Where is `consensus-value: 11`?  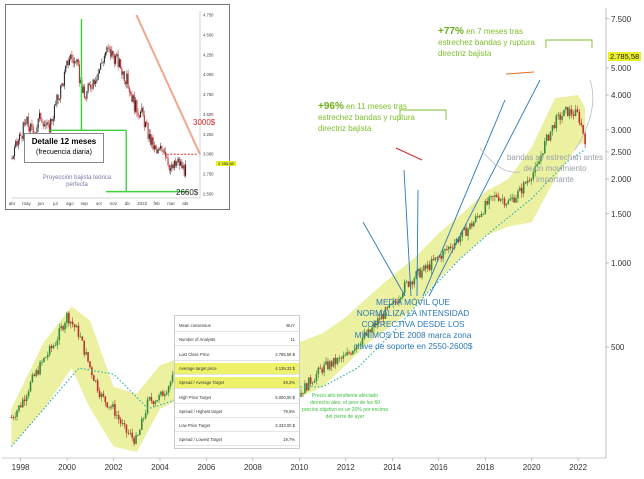
consensus-value: 11 is located at coordinates (292, 340).